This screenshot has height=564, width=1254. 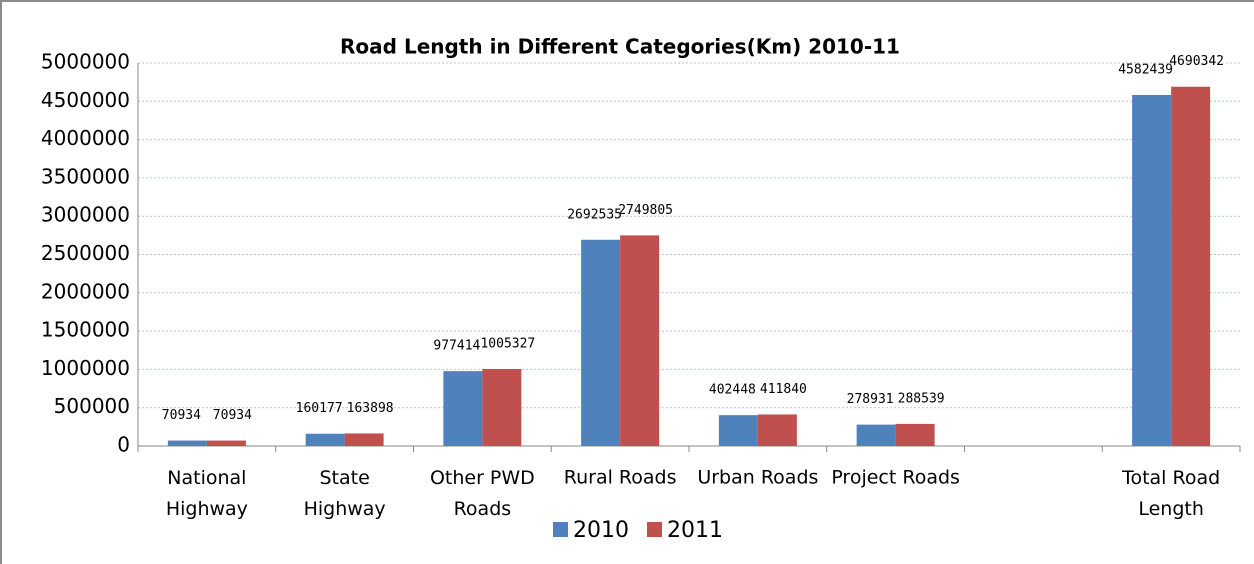 What do you see at coordinates (85, 291) in the screenshot?
I see `y-tick-label: 2000000` at bounding box center [85, 291].